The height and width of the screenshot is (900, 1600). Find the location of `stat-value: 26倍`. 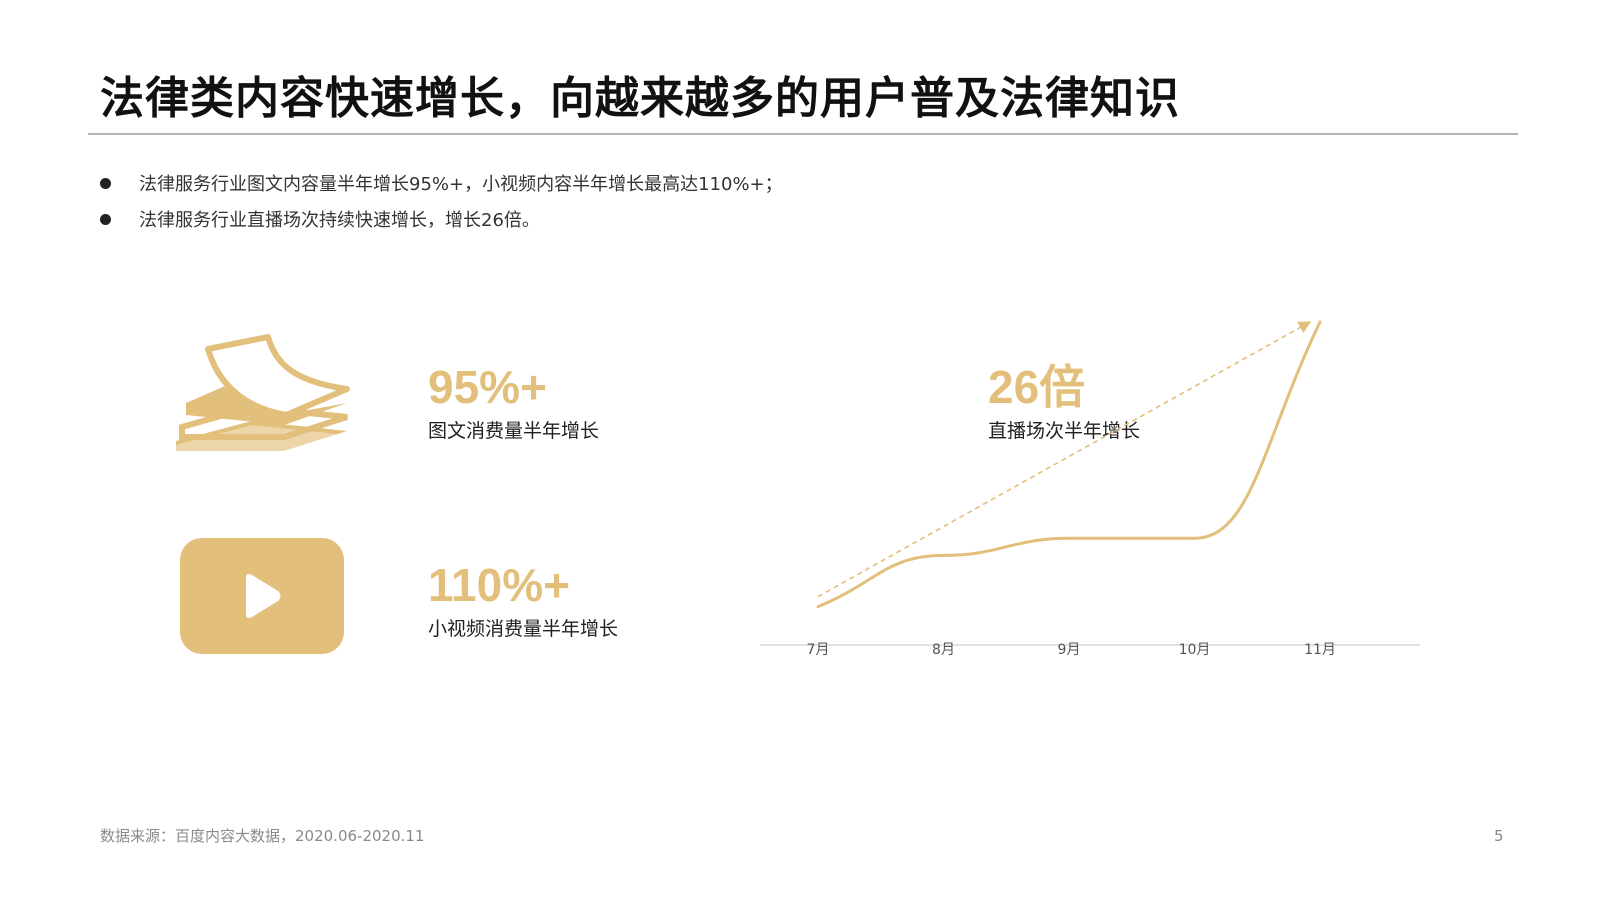

stat-value: 26倍 is located at coordinates (1037, 387).